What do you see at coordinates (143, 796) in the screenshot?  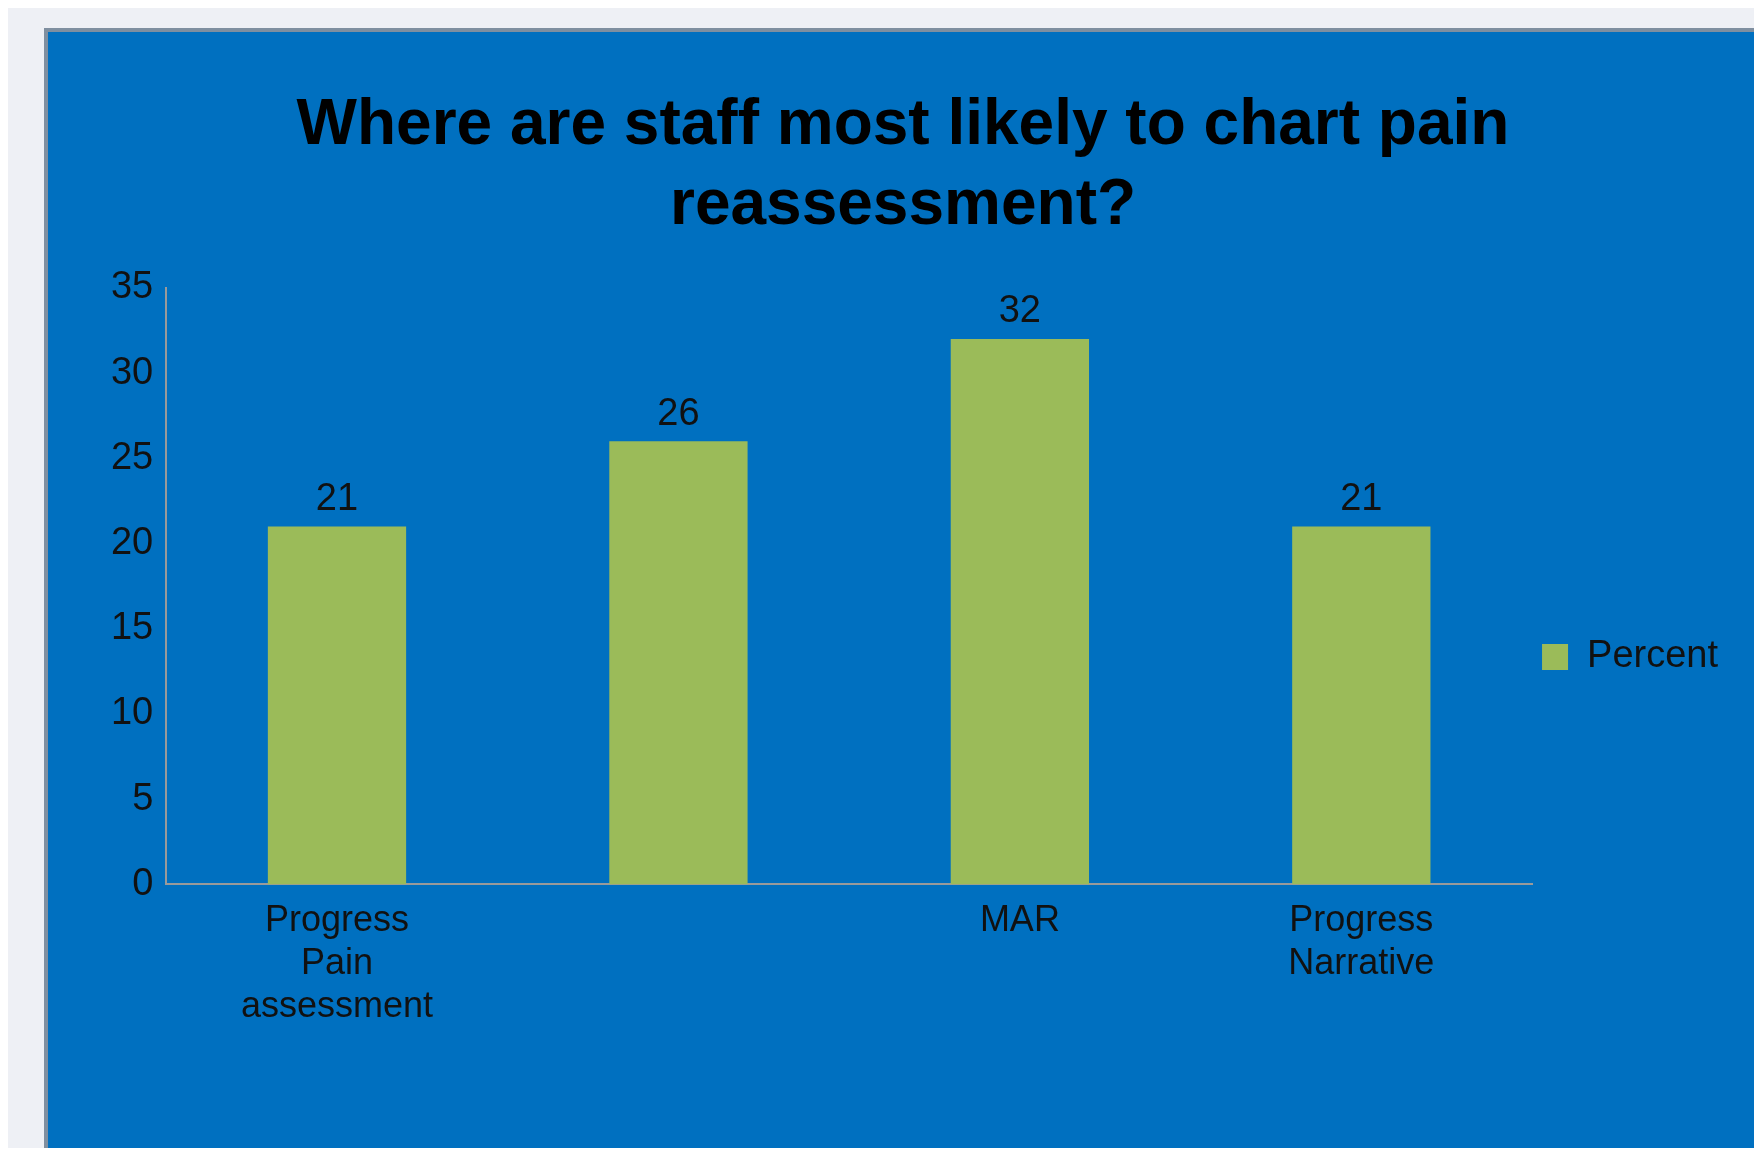 I see `y-tick-label: 5` at bounding box center [143, 796].